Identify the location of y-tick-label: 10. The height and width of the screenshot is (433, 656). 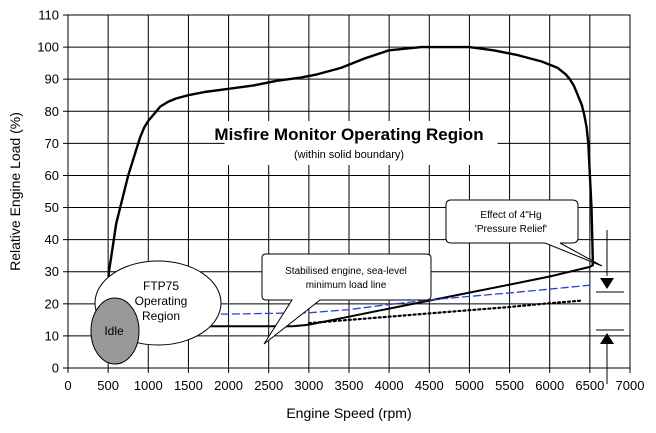
(52, 335).